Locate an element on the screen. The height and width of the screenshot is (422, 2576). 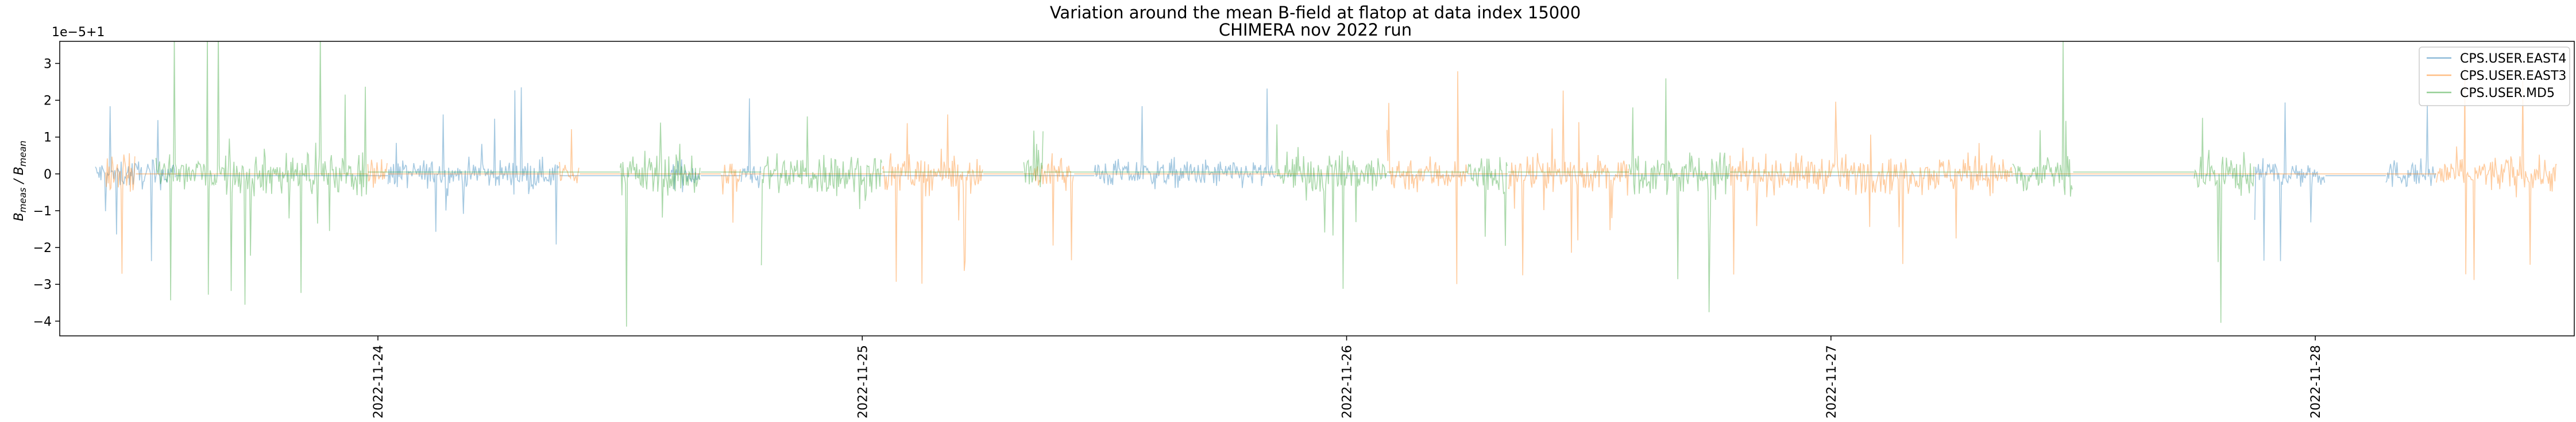
y-tick-label: −2 is located at coordinates (42, 248).